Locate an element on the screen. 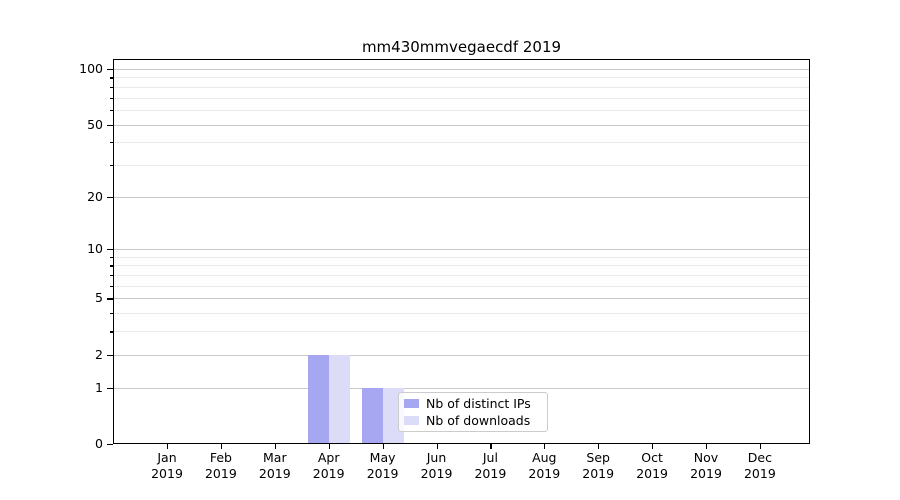 This screenshot has width=900, height=500. bar-downloads-apr is located at coordinates (339, 398).